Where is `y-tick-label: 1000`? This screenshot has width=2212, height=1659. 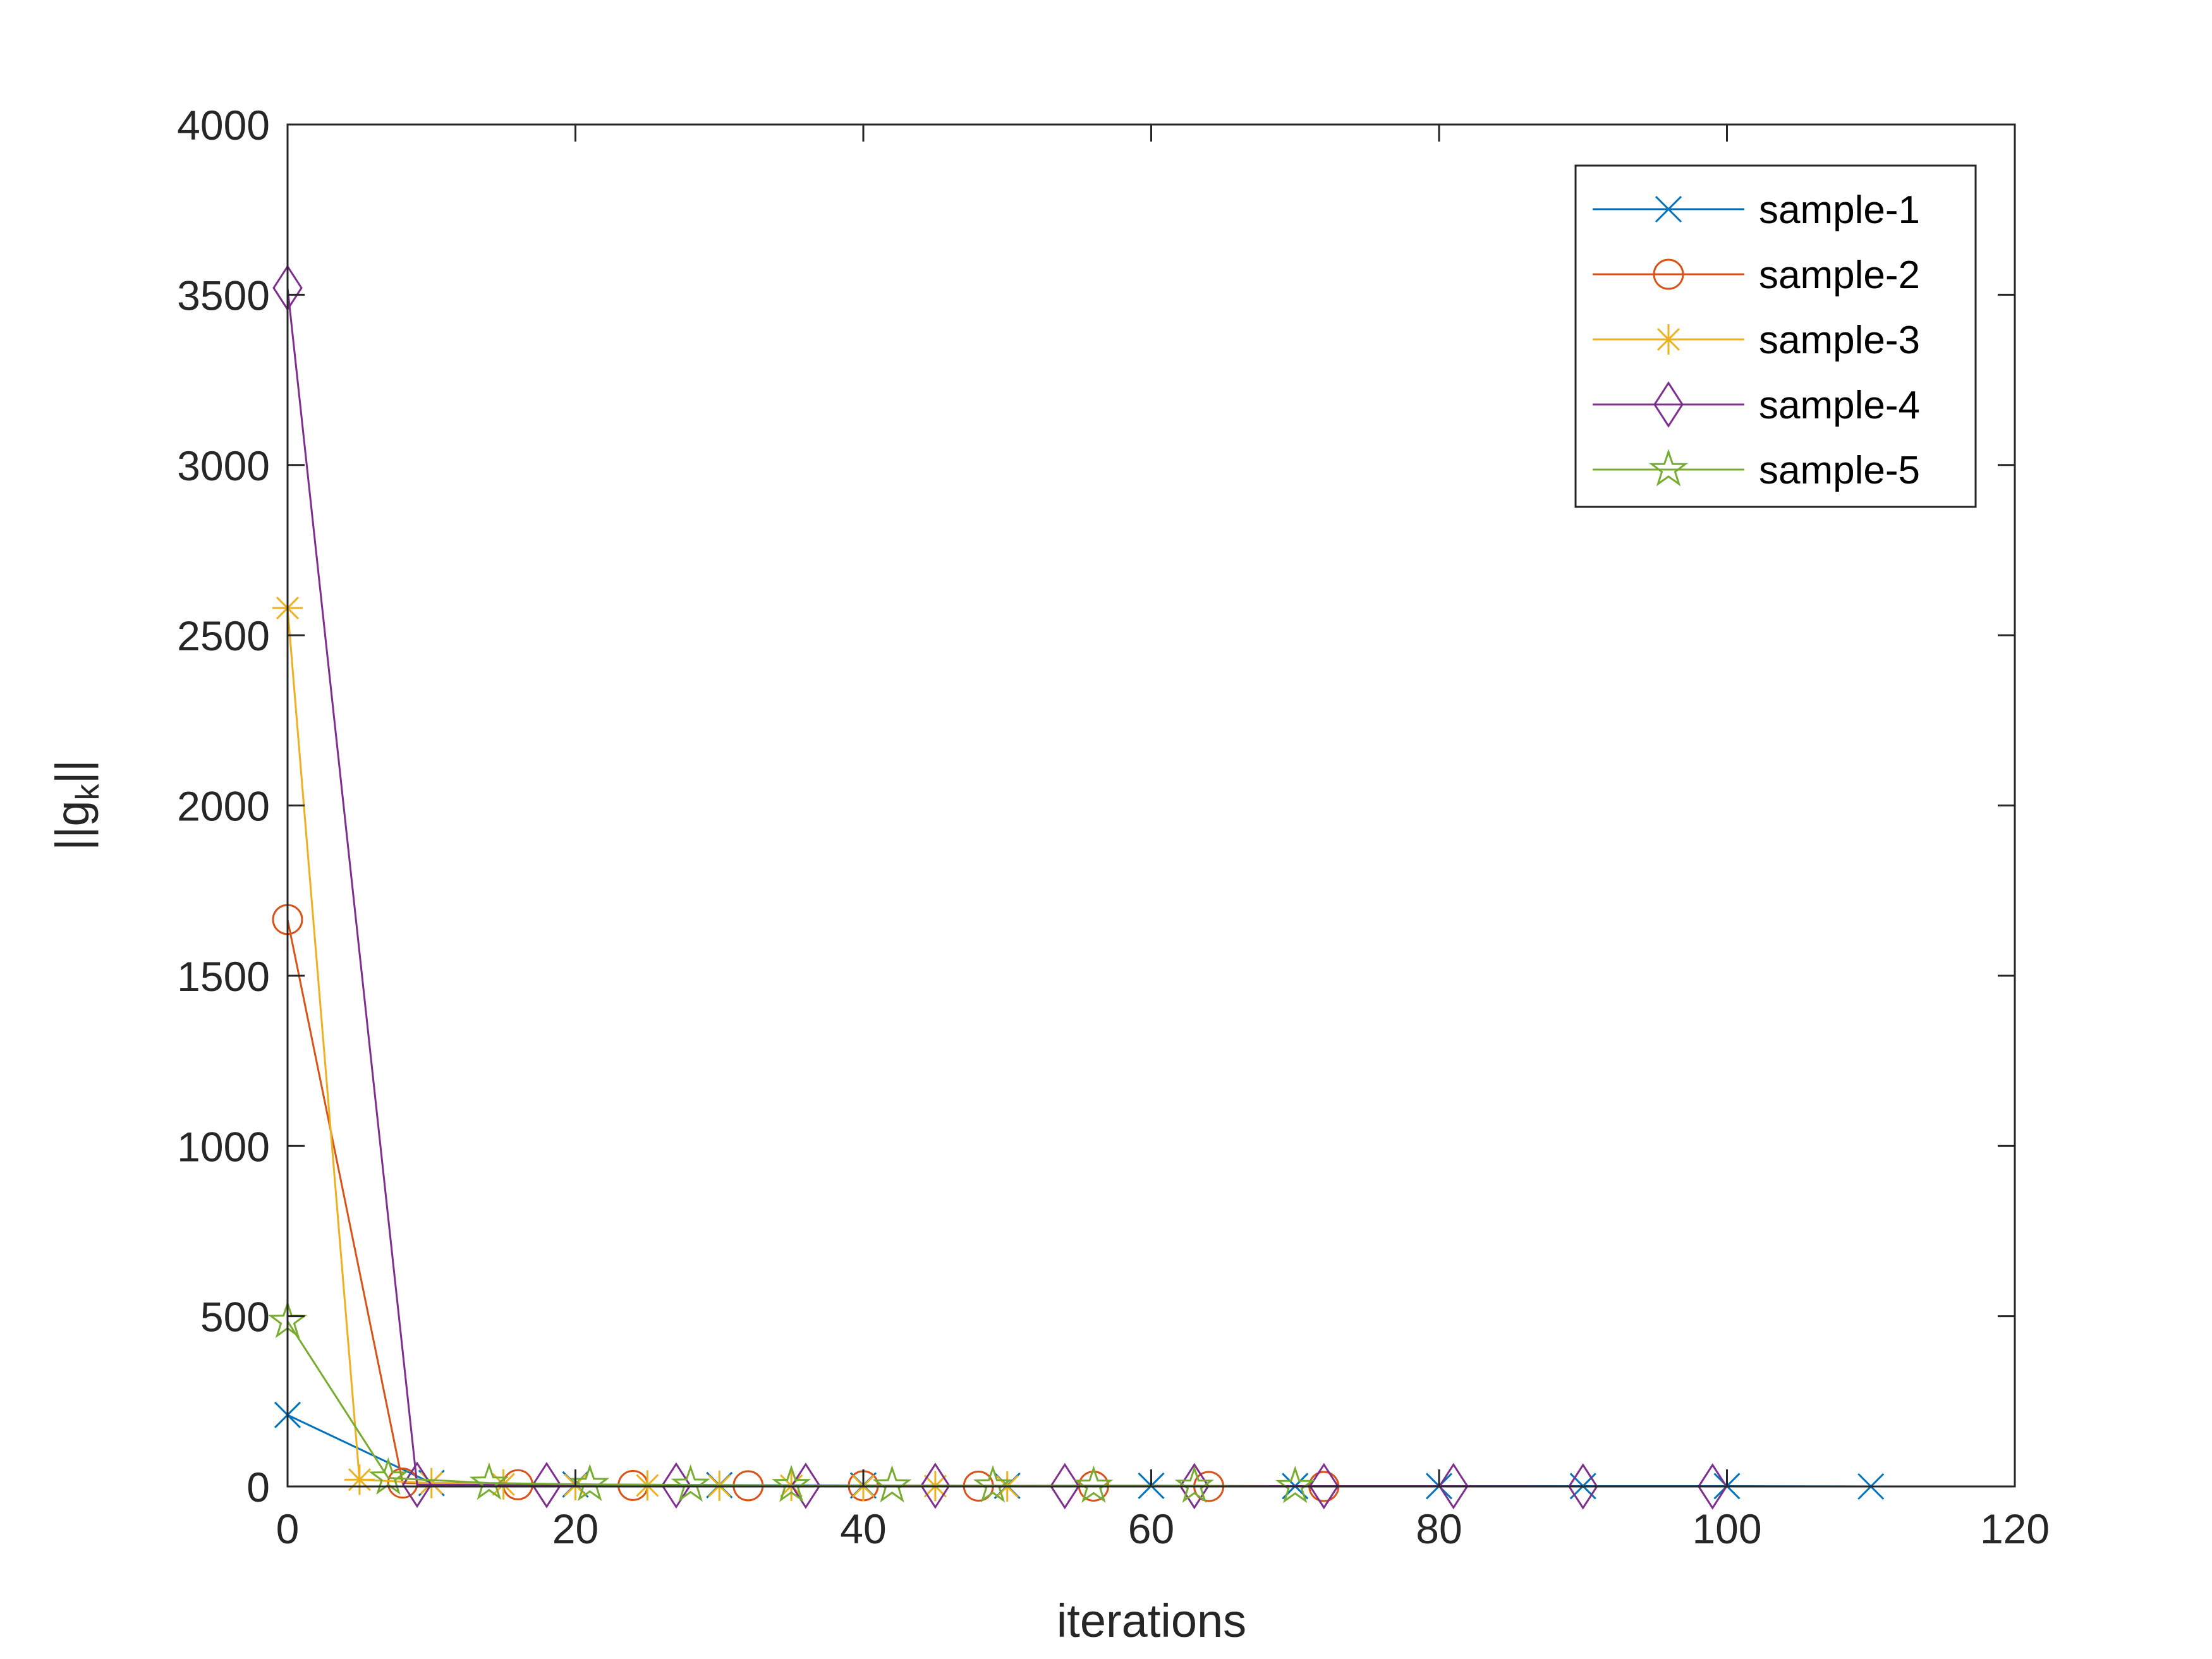
y-tick-label: 1000 is located at coordinates (223, 1146).